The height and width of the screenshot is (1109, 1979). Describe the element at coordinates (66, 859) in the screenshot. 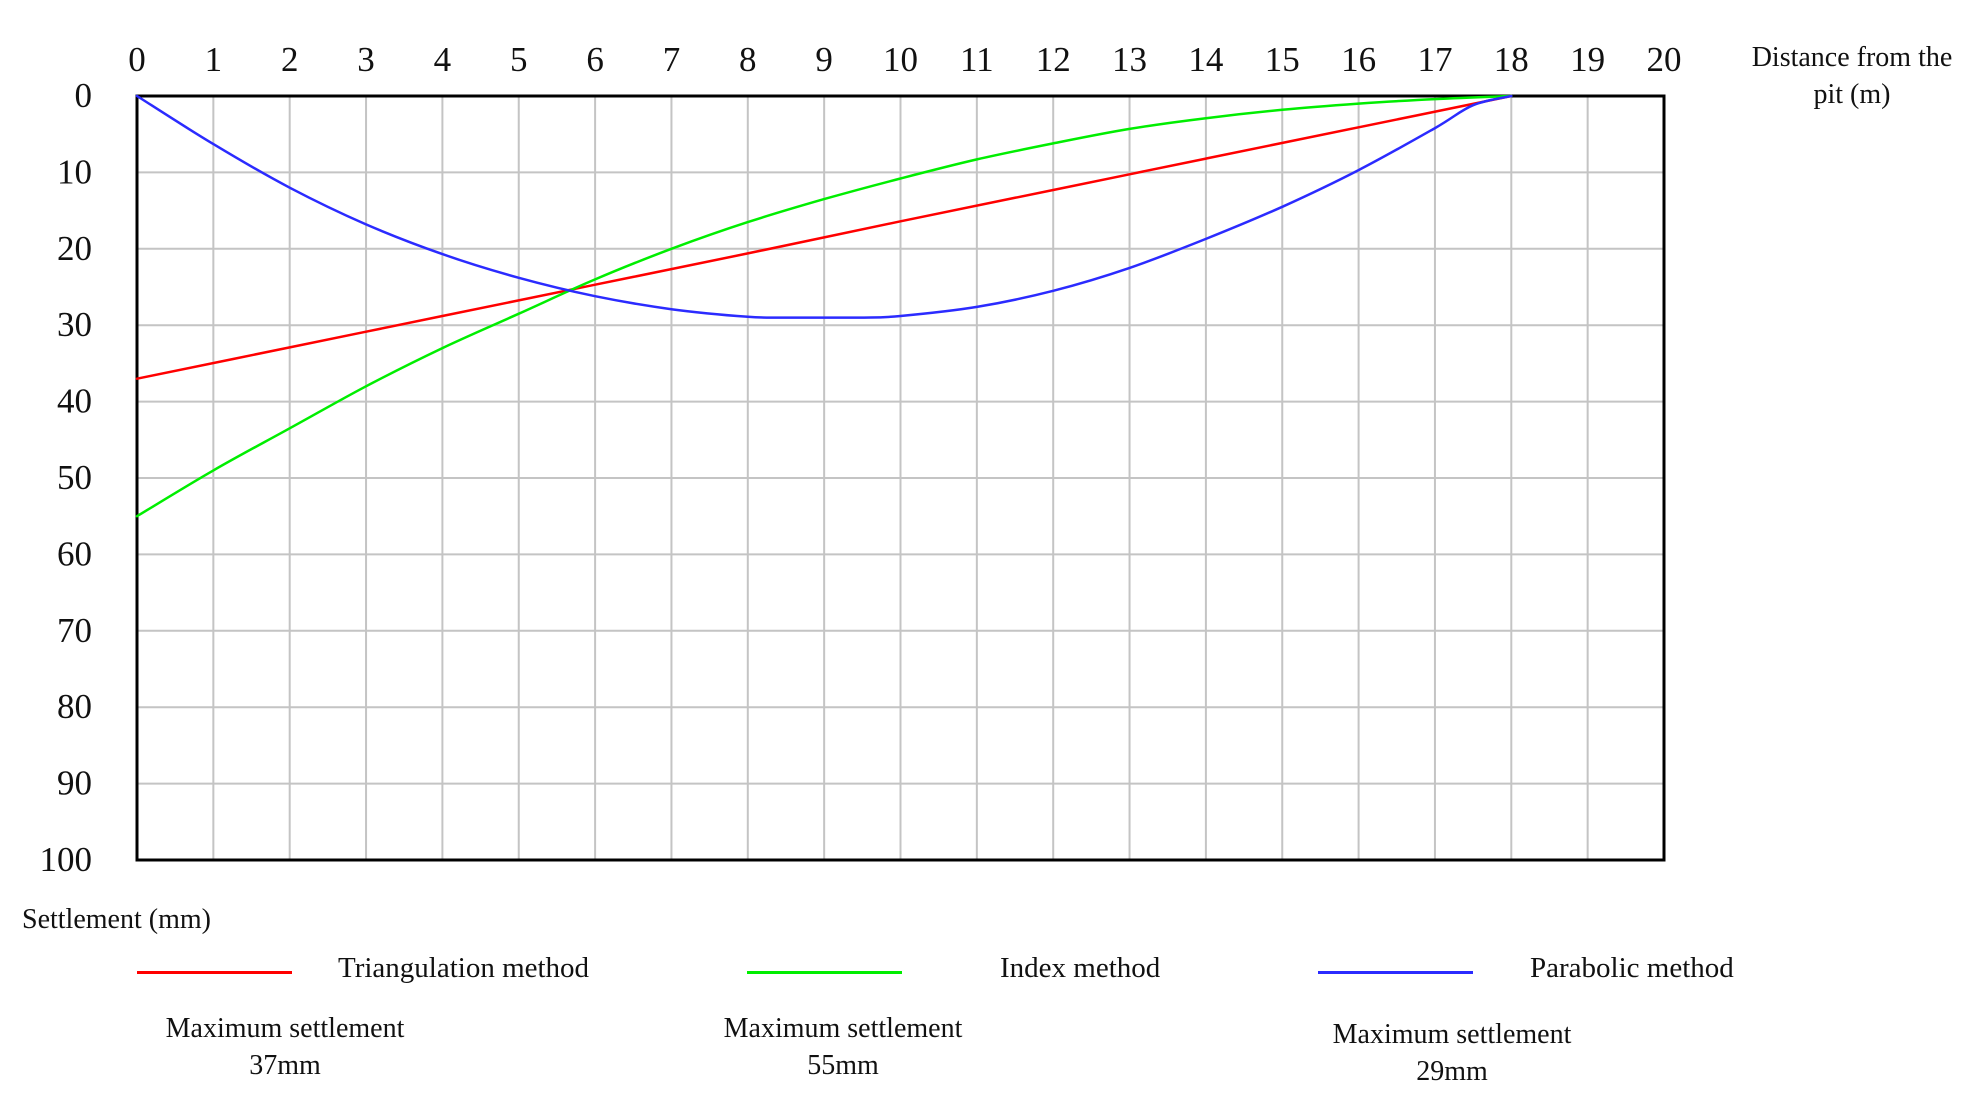

I see `y-tick-label: 100` at that location.